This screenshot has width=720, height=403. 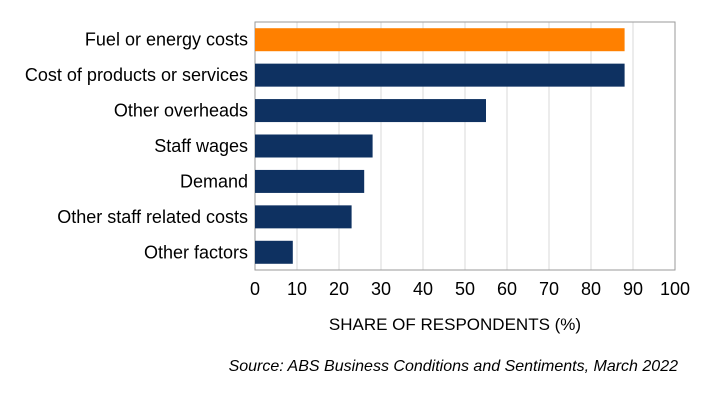 What do you see at coordinates (465, 289) in the screenshot?
I see `x-tick-label: 50` at bounding box center [465, 289].